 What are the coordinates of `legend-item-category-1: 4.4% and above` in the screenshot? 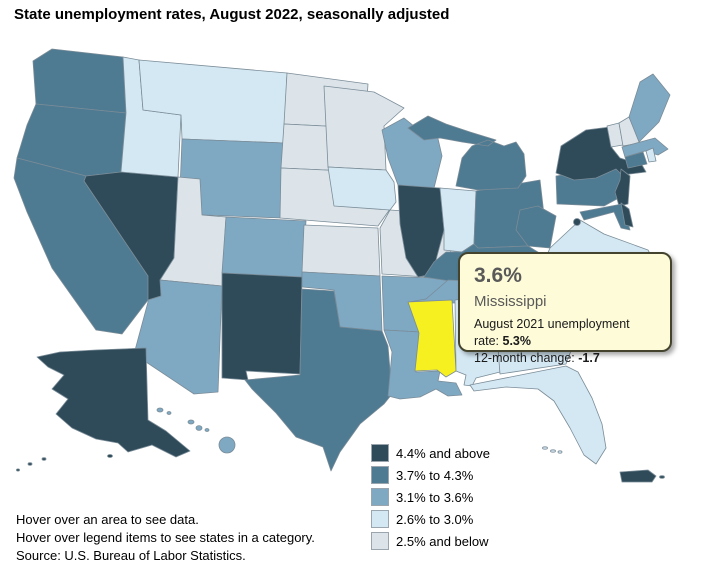 It's located at (430, 453).